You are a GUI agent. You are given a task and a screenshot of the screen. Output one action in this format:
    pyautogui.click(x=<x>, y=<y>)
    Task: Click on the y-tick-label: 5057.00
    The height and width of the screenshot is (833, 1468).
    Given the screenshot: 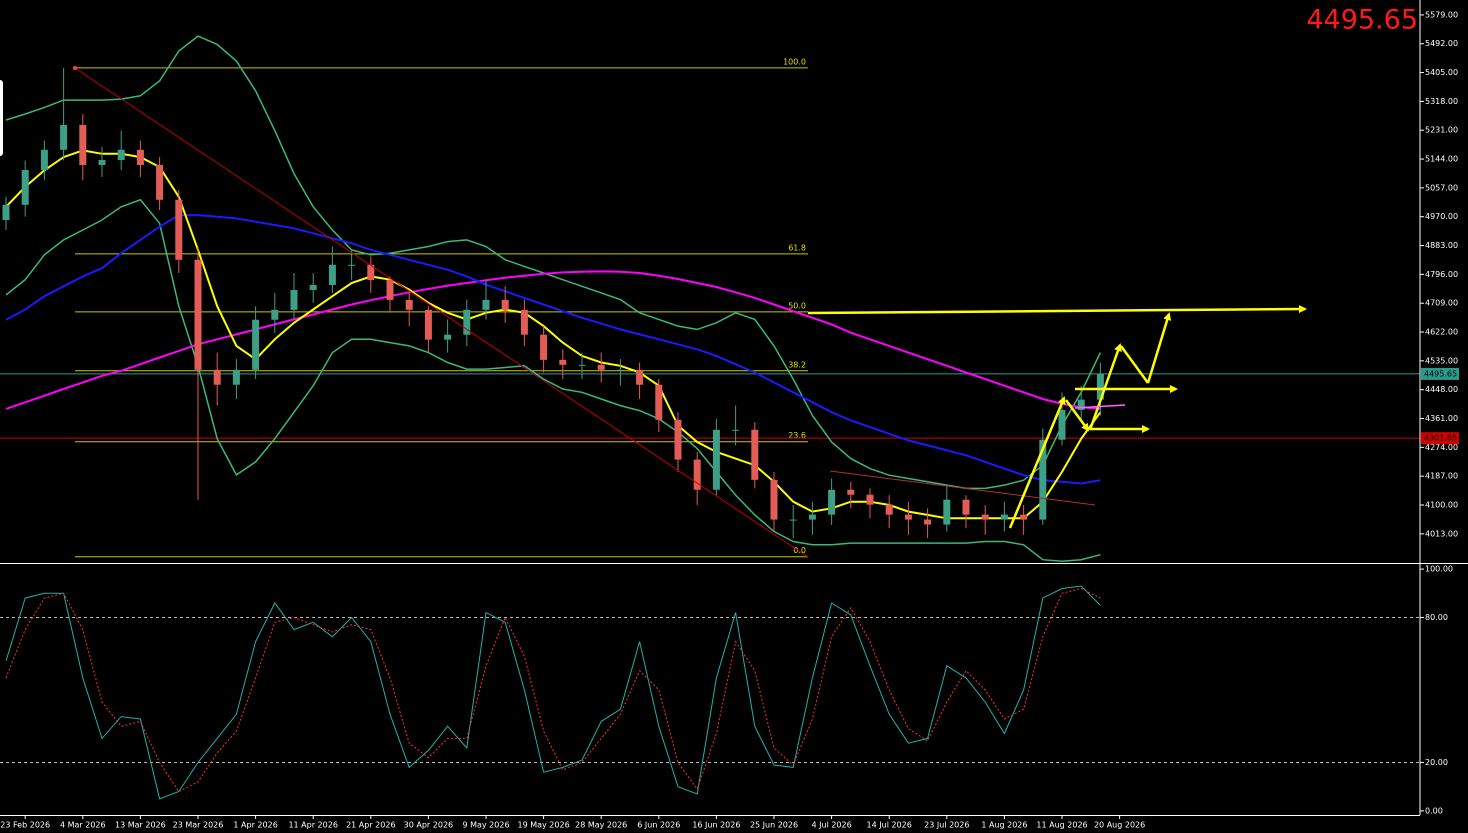 What is the action you would take?
    pyautogui.click(x=1441, y=187)
    